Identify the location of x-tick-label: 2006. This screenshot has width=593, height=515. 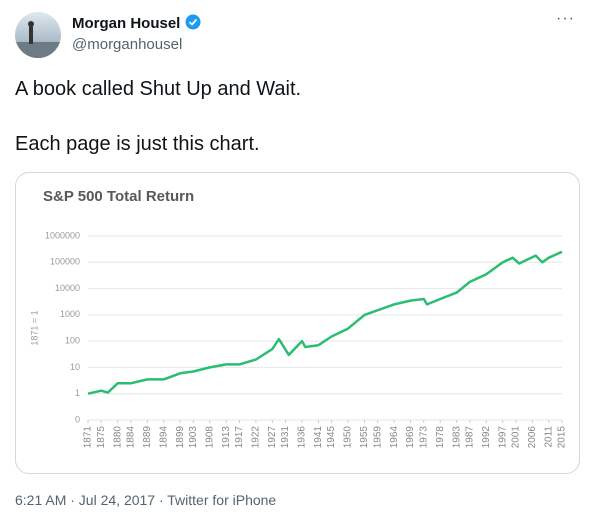
(532, 437).